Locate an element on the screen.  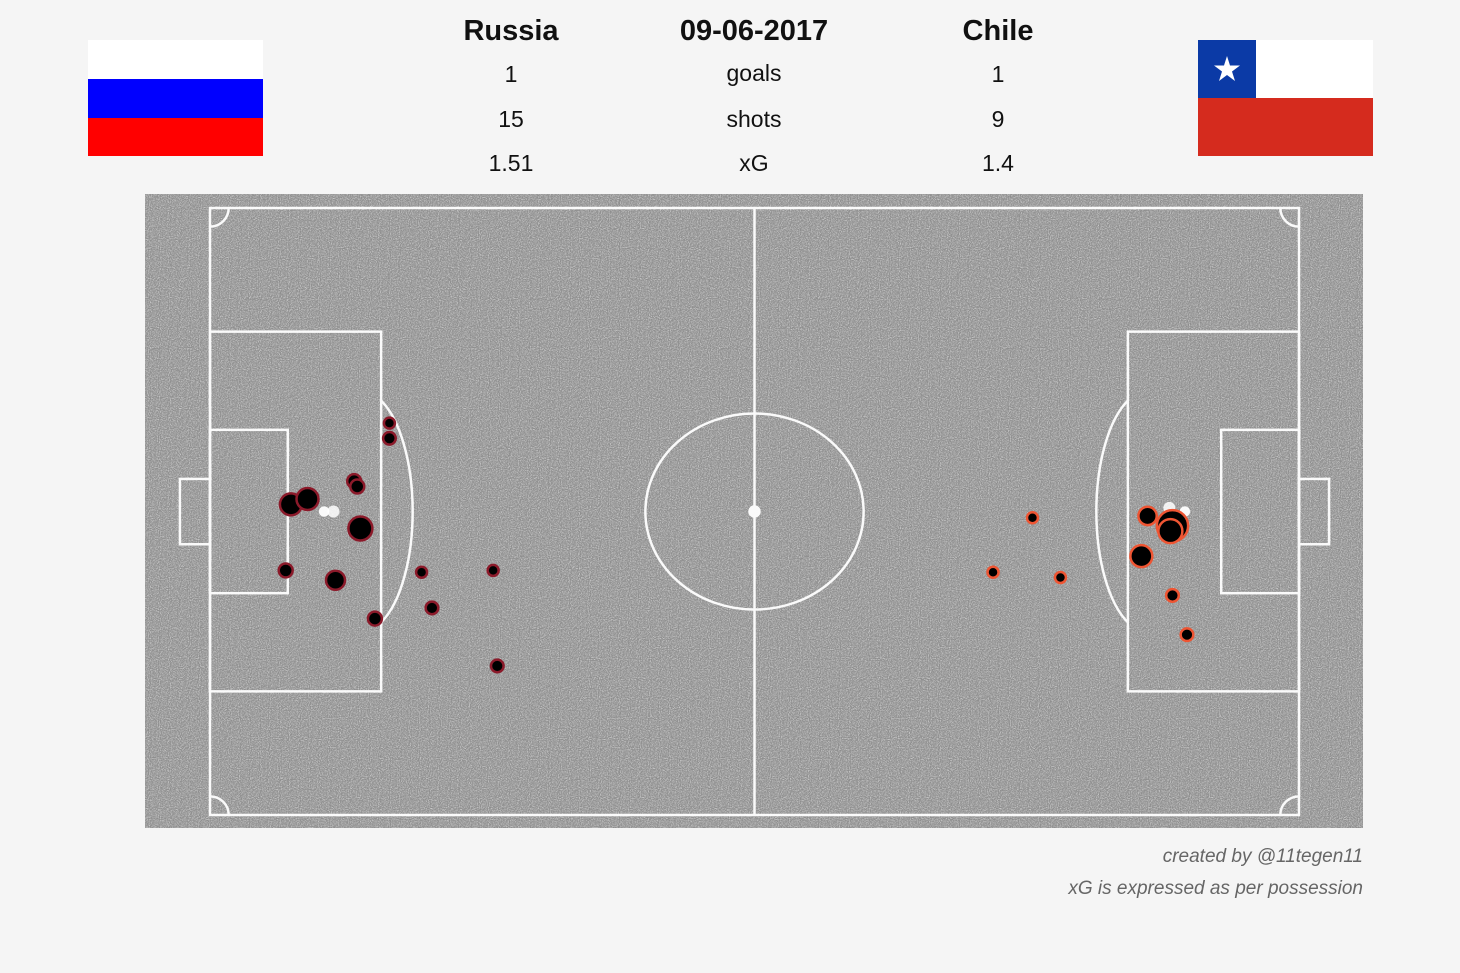
away-xg: 1.4 is located at coordinates (998, 163).